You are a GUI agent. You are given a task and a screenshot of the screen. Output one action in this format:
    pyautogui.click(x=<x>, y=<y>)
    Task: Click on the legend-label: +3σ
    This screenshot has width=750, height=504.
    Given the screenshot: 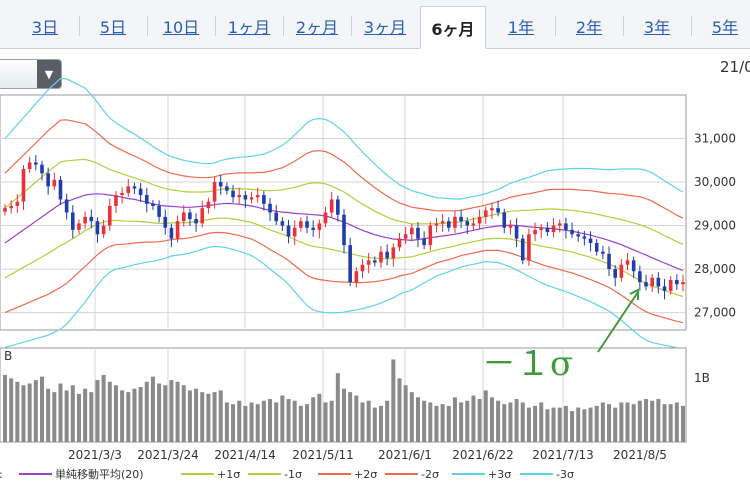 What is the action you would take?
    pyautogui.click(x=499, y=474)
    